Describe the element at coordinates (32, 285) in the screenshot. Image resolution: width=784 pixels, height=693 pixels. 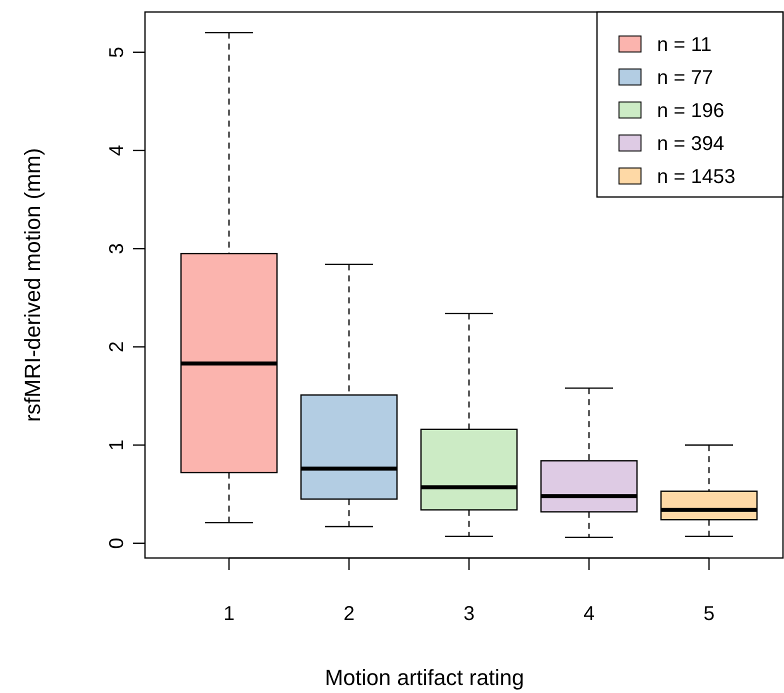
I see `y-axis-title: rsfMRI-derived motion (mm)` at that location.